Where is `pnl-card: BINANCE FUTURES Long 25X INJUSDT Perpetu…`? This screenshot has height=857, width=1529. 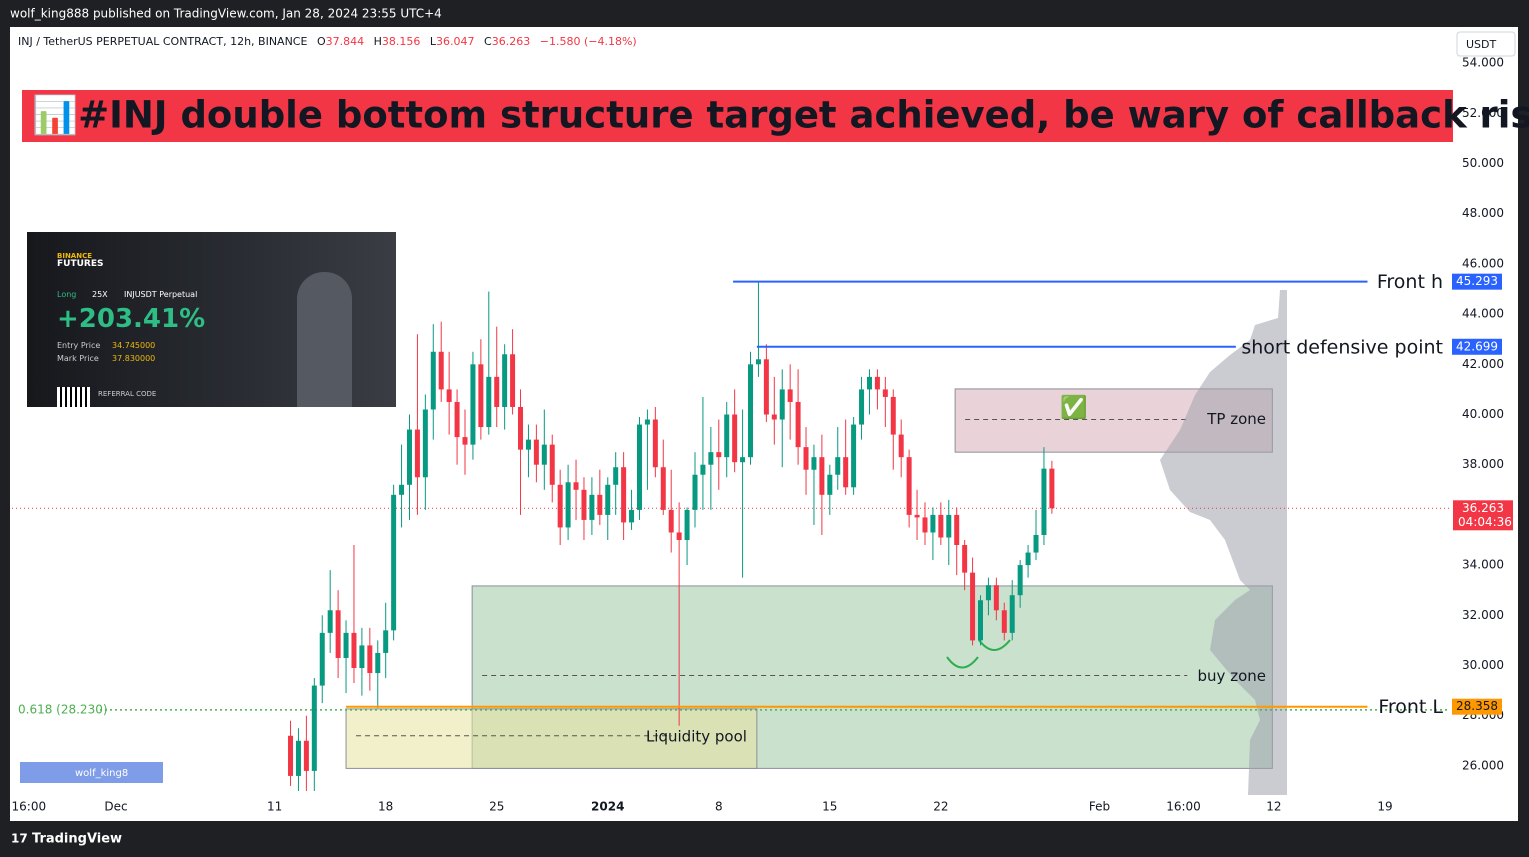
pnl-card: BINANCE FUTURES Long 25X INJUSDT Perpetu… is located at coordinates (211, 319).